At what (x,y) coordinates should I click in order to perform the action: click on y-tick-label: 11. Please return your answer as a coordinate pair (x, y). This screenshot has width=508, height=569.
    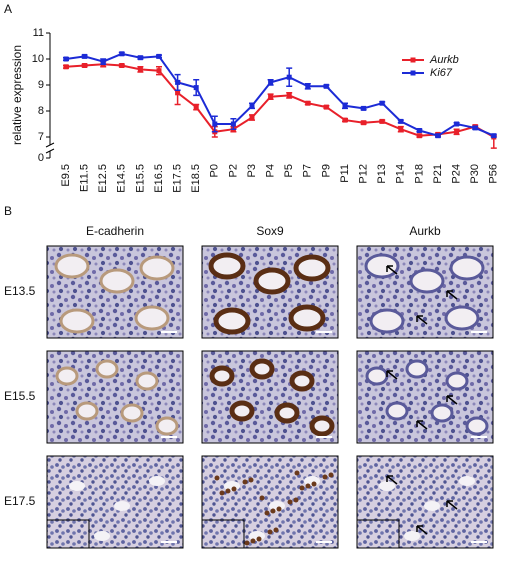
    Looking at the image, I should click on (38, 33).